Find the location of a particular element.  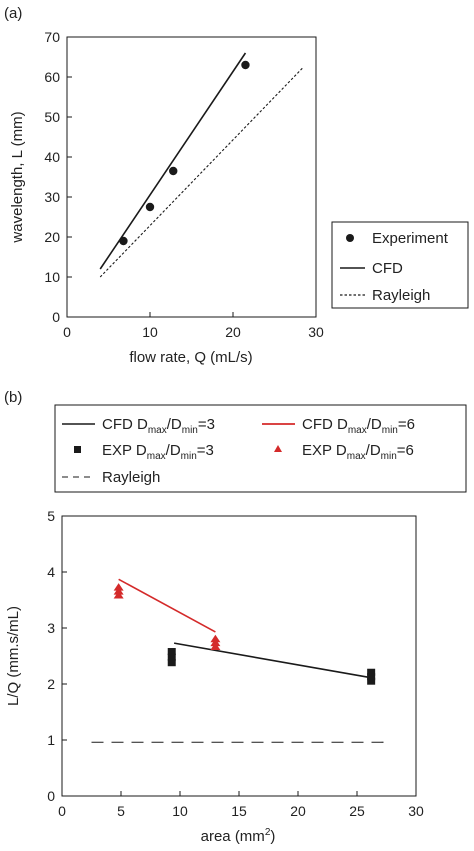

panel-b-marks is located at coordinates (239, 660).